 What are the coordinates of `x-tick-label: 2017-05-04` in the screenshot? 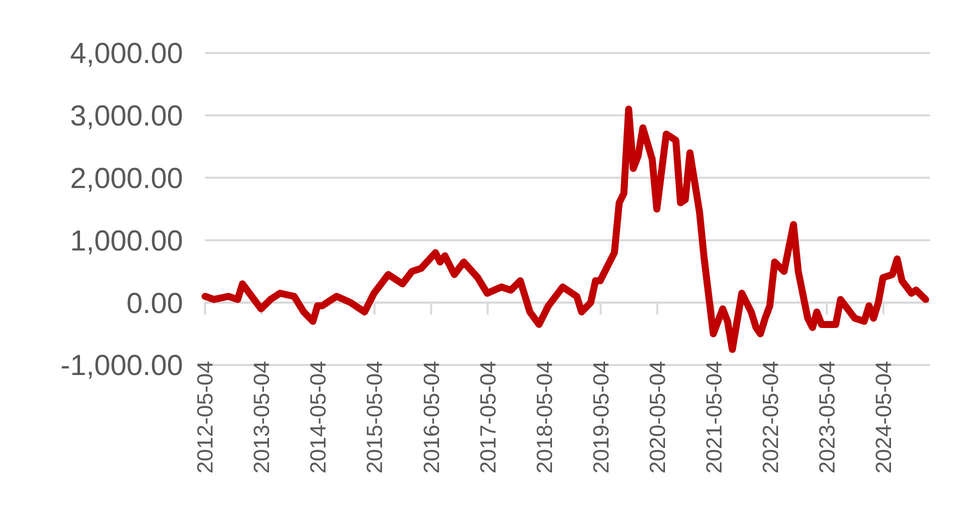 It's located at (487, 417).